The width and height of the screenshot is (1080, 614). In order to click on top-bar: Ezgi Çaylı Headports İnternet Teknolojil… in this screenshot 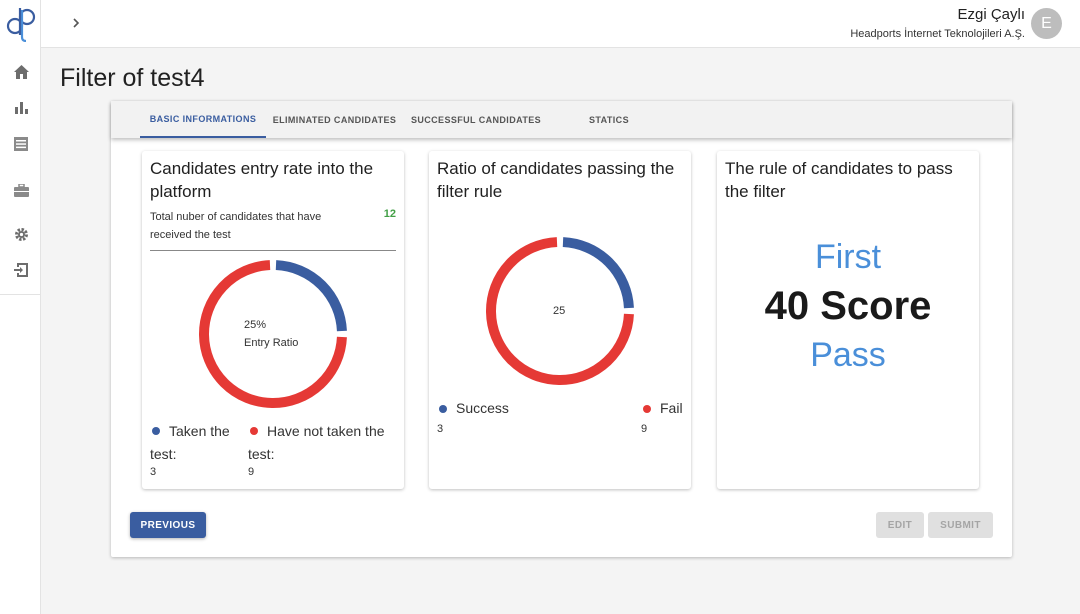, I will do `click(560, 24)`.